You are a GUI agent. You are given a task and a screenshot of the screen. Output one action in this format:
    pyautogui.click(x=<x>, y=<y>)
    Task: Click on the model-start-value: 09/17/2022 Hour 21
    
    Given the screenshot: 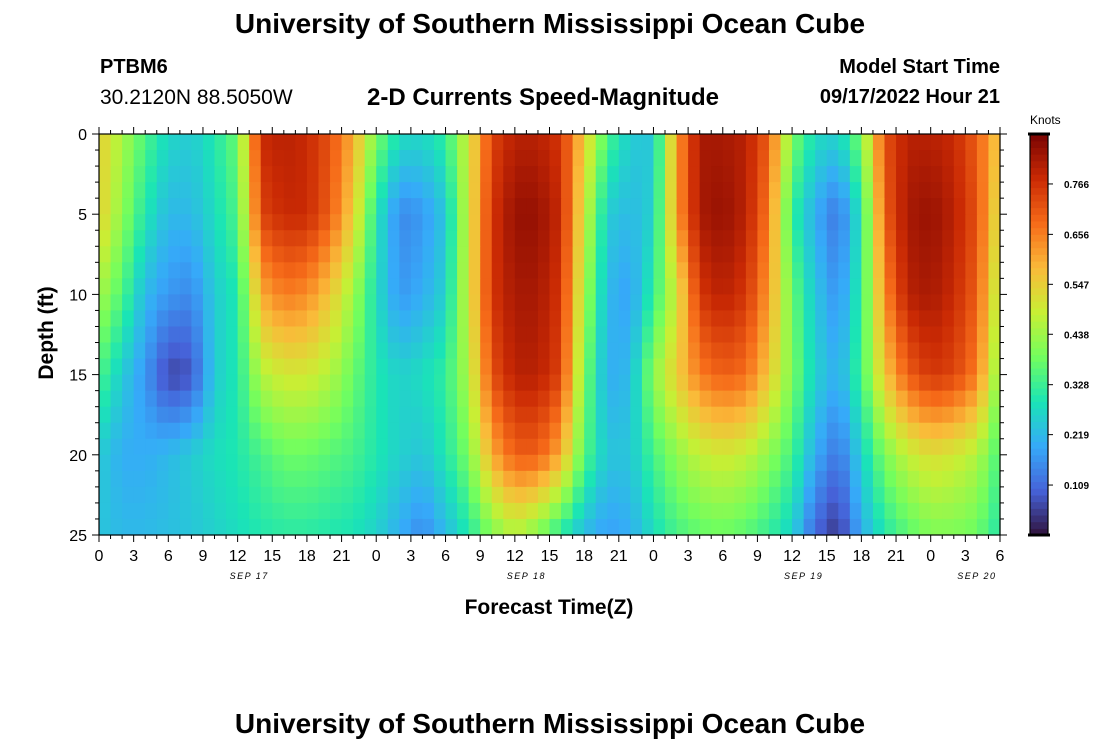 What is the action you would take?
    pyautogui.click(x=909, y=97)
    